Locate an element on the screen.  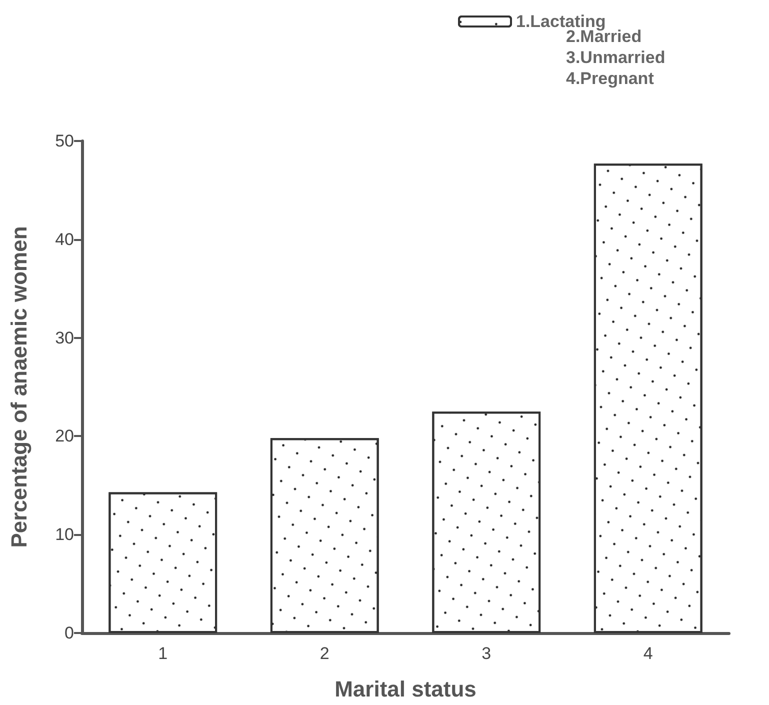
text: 3.Unmarried is located at coordinates (616, 57).